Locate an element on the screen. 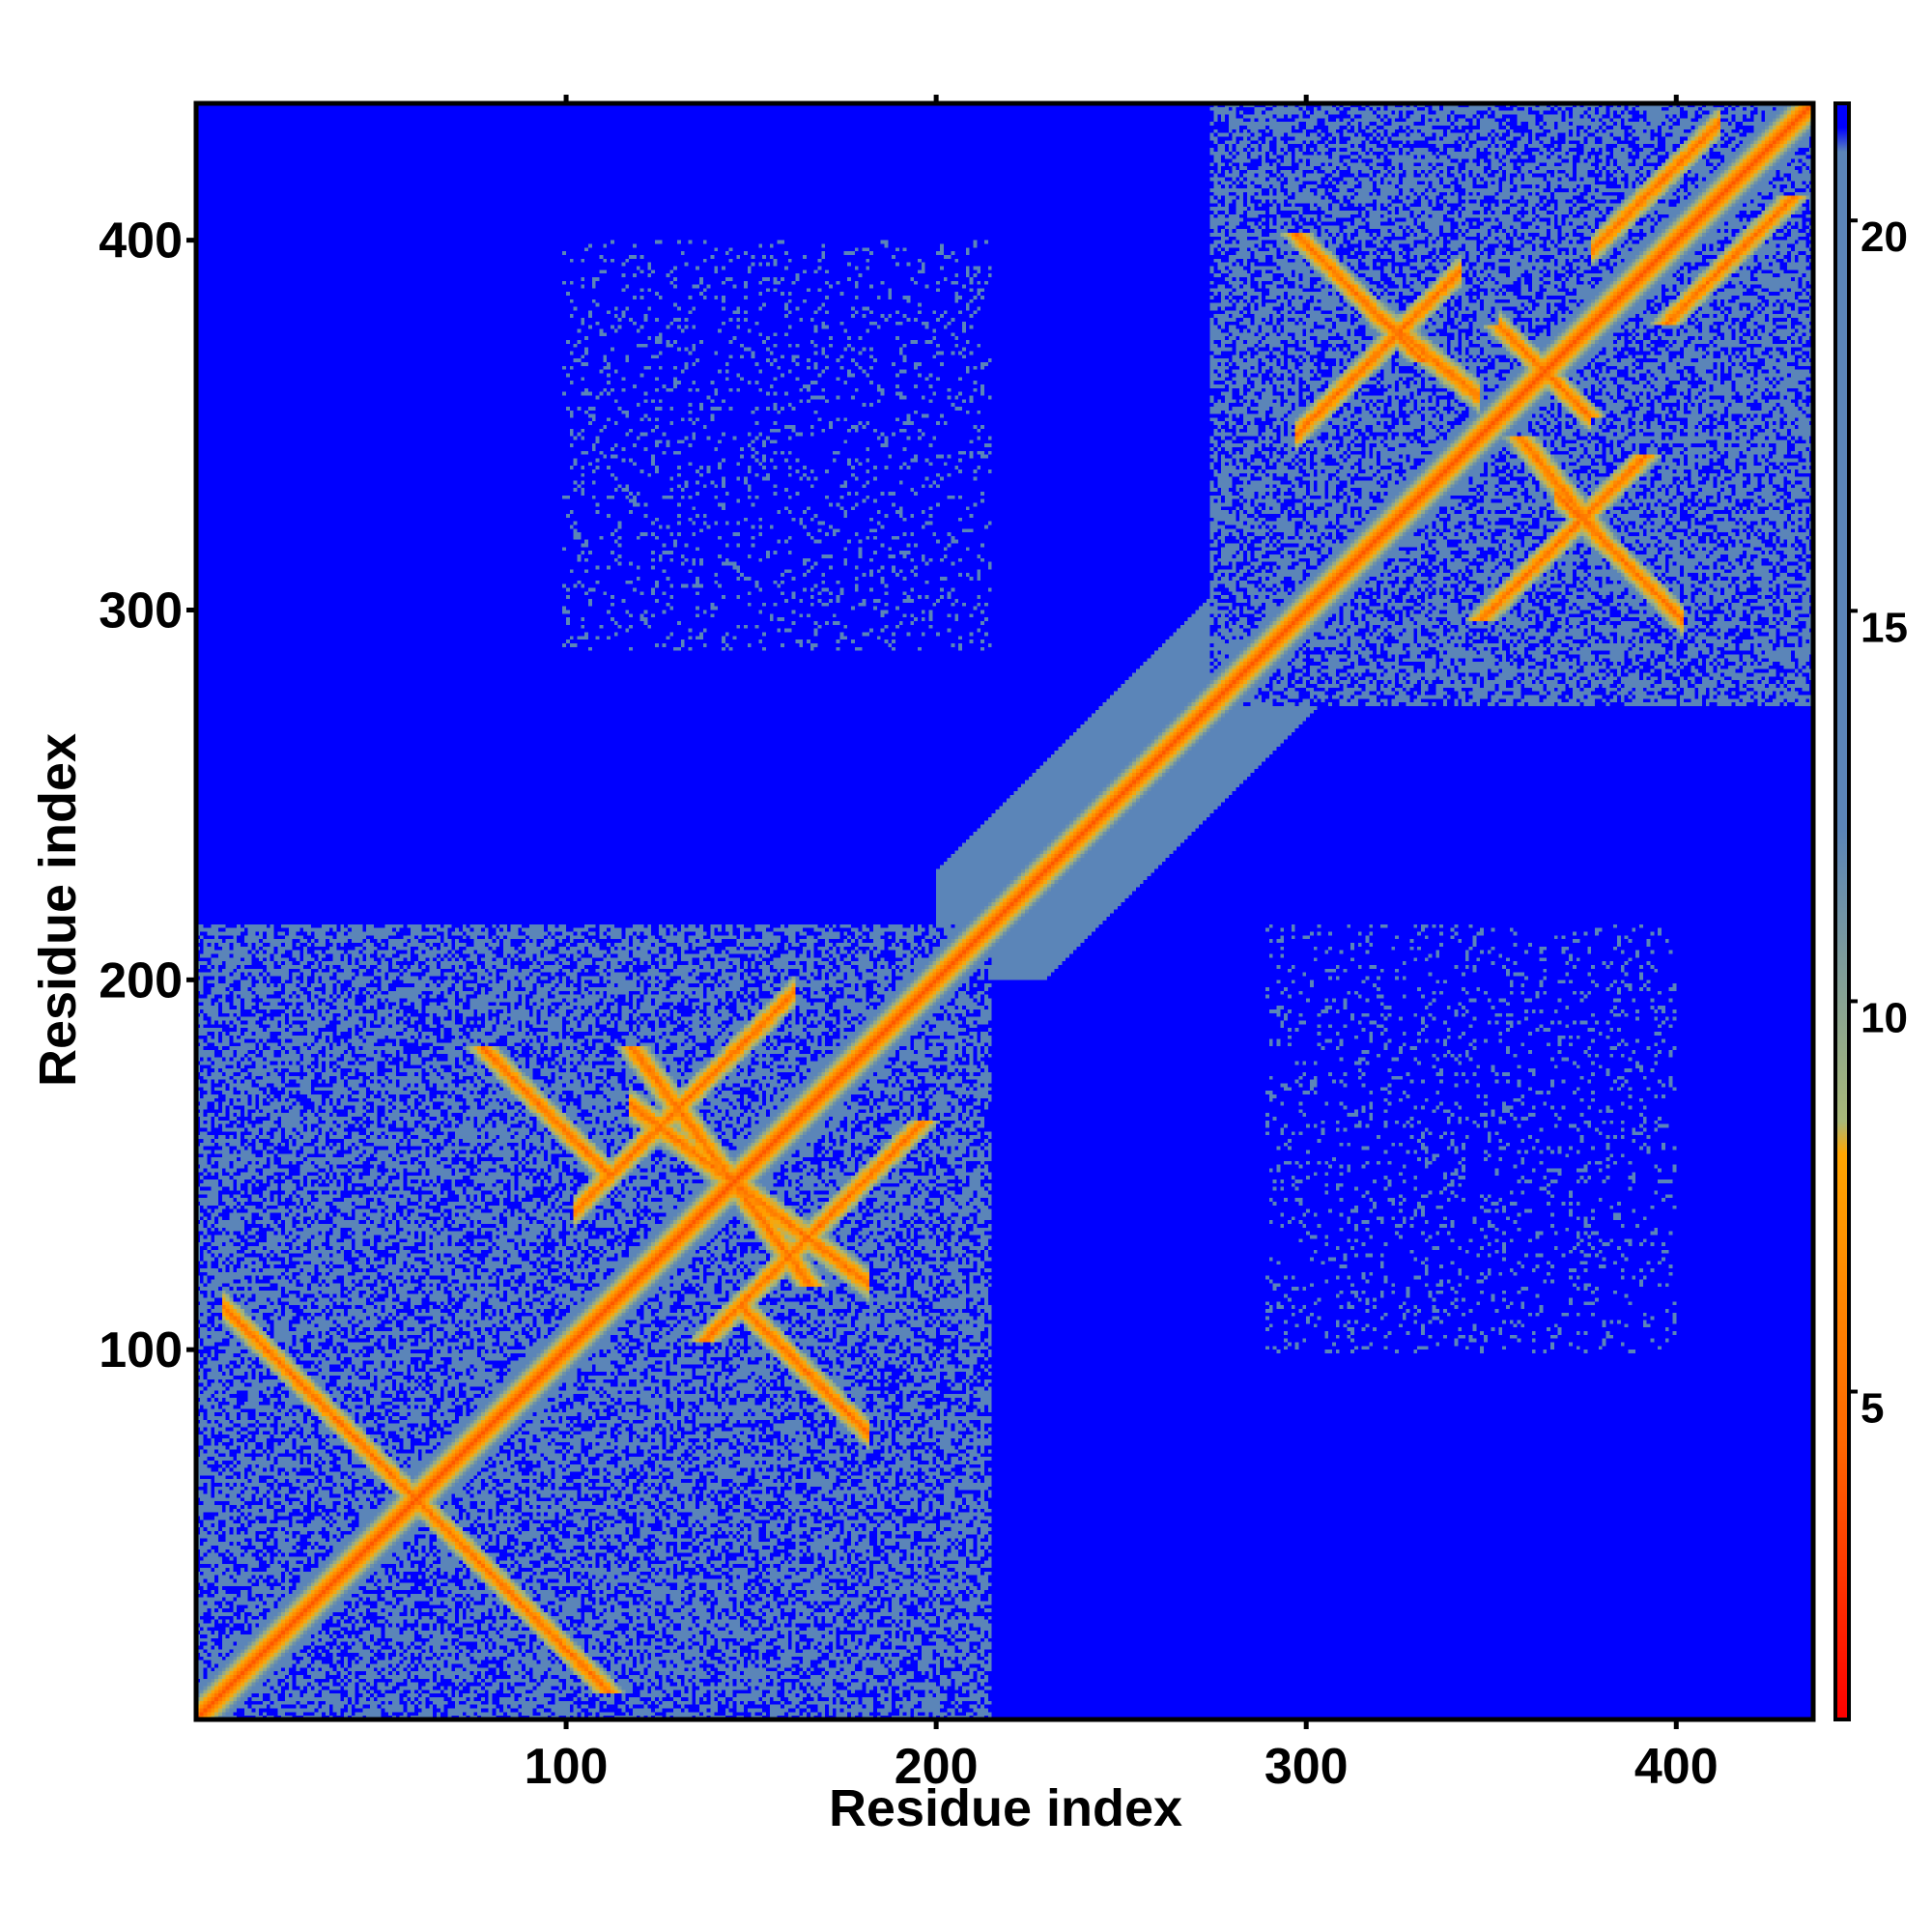  colorbar-tick-label: 10 is located at coordinates (1884, 1018).